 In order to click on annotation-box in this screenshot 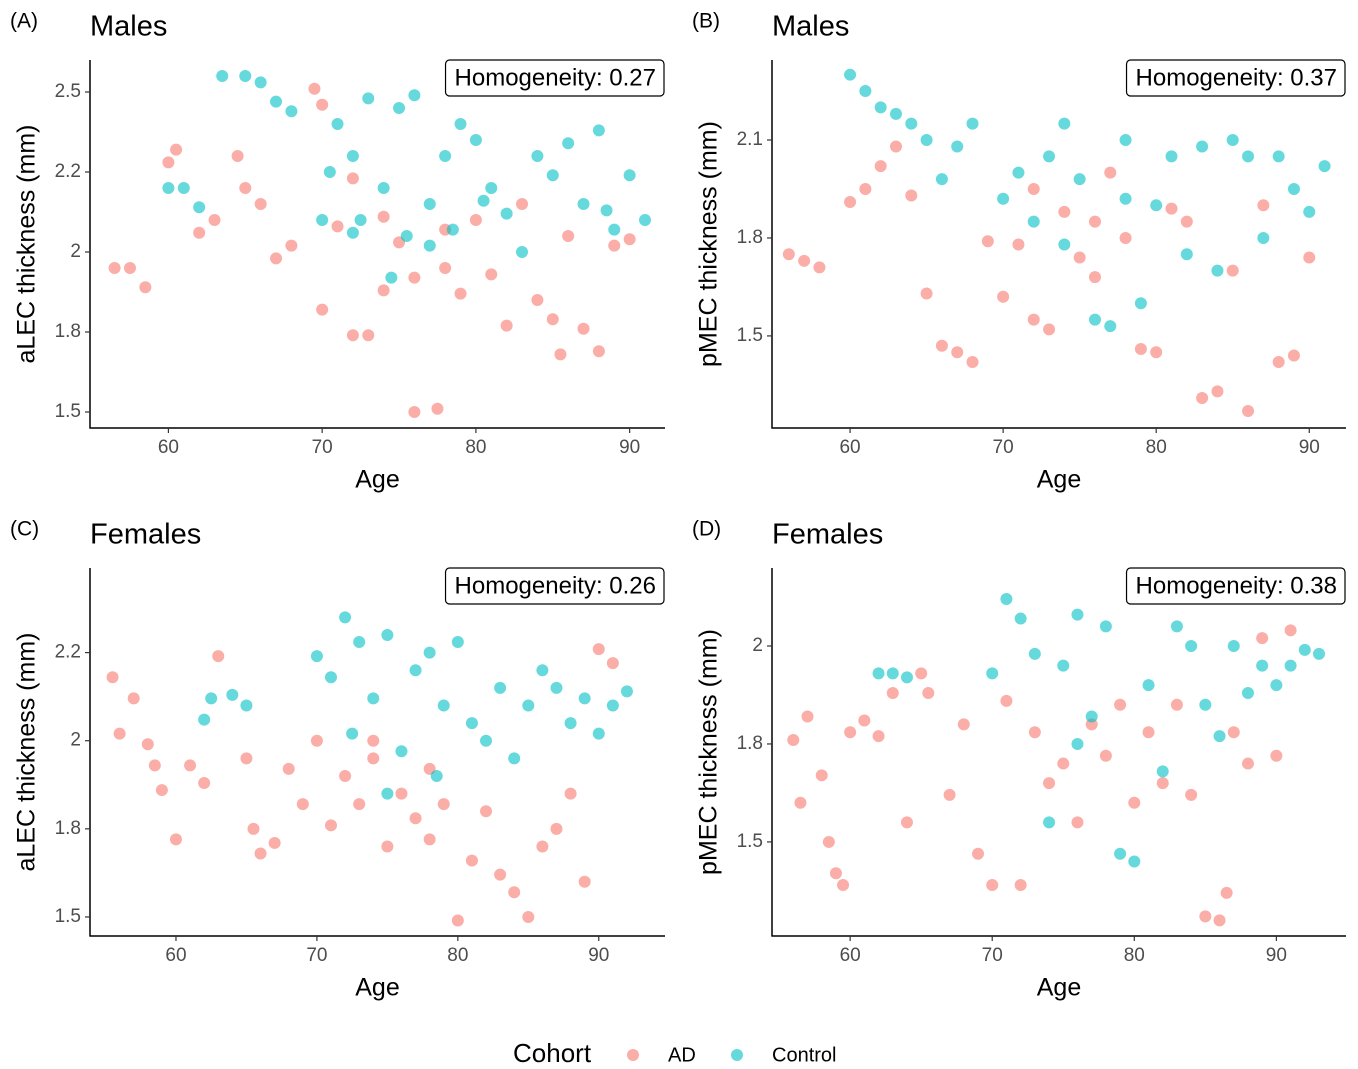, I will do `click(554, 586)`.